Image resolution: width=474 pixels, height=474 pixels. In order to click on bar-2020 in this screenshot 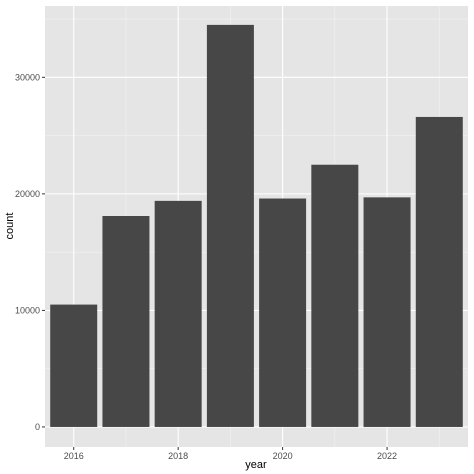, I will do `click(283, 312)`.